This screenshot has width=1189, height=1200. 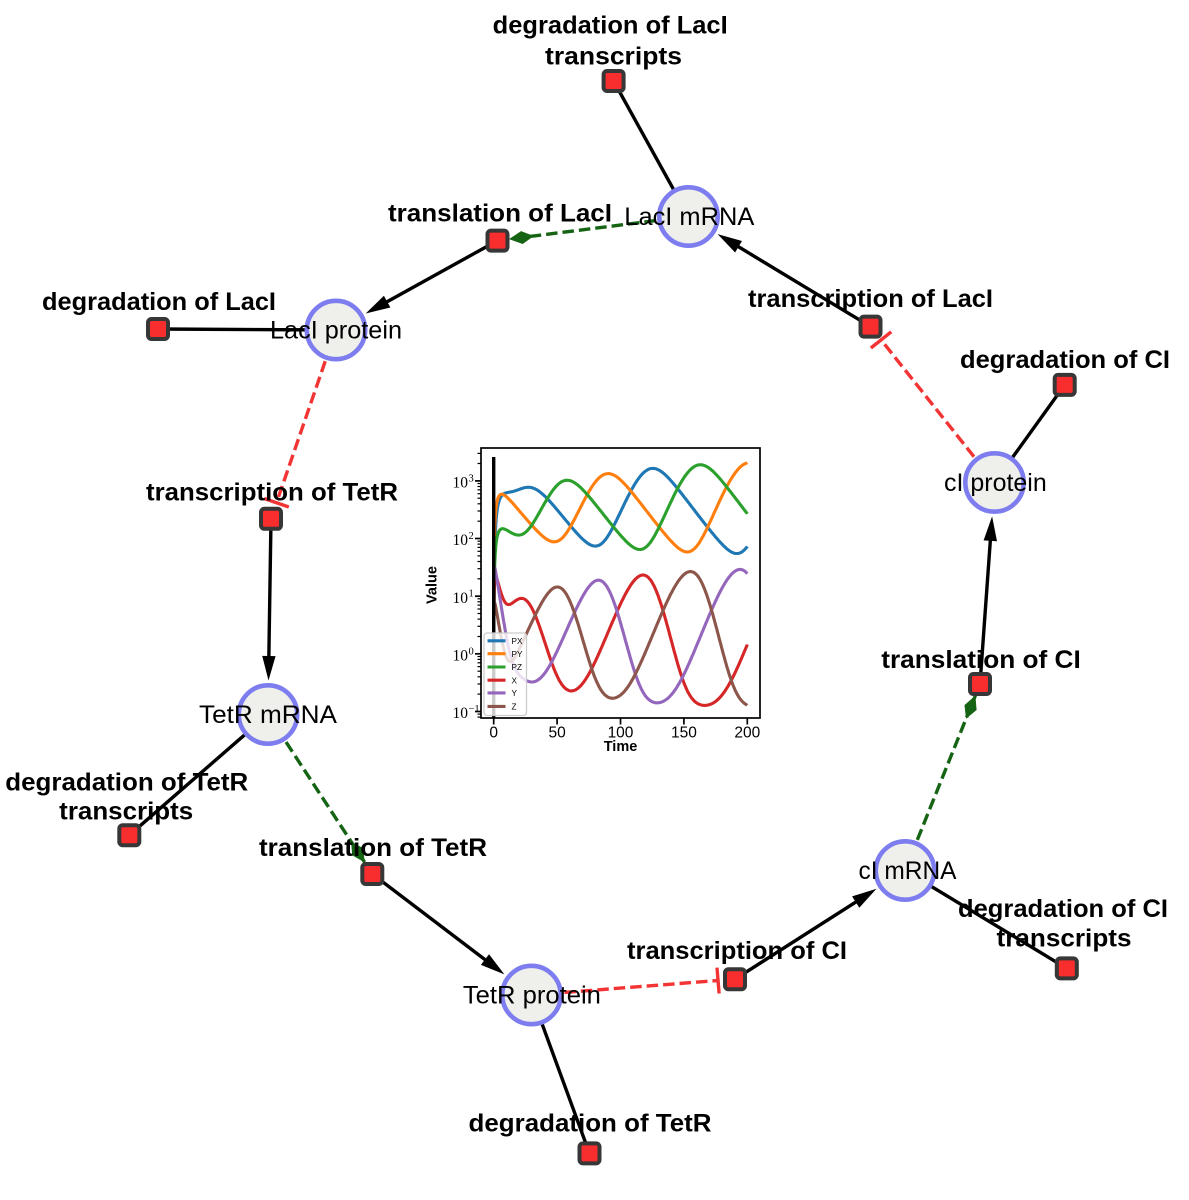 I want to click on svg-text: TetR mRNA, so click(x=268, y=715).